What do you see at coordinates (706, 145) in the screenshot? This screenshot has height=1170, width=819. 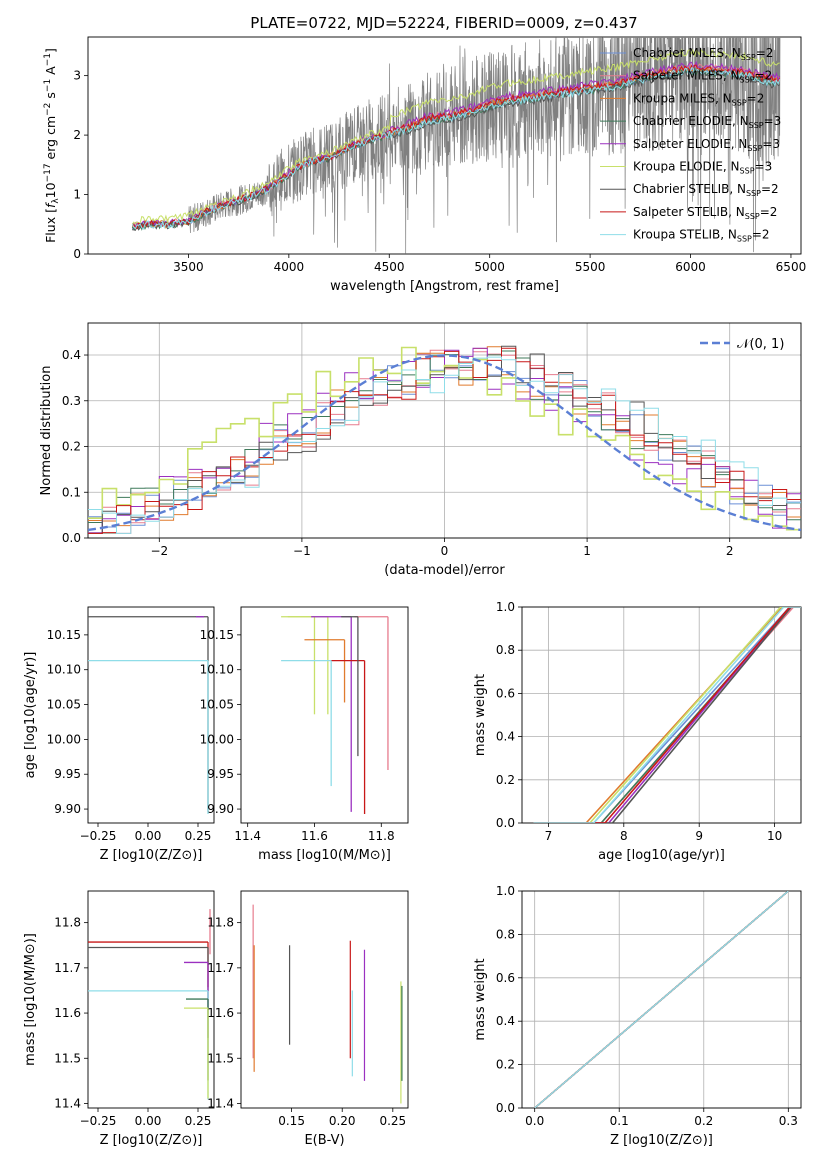 I see `legend-label: Salpeter ELODIE, NSSP=3` at bounding box center [706, 145].